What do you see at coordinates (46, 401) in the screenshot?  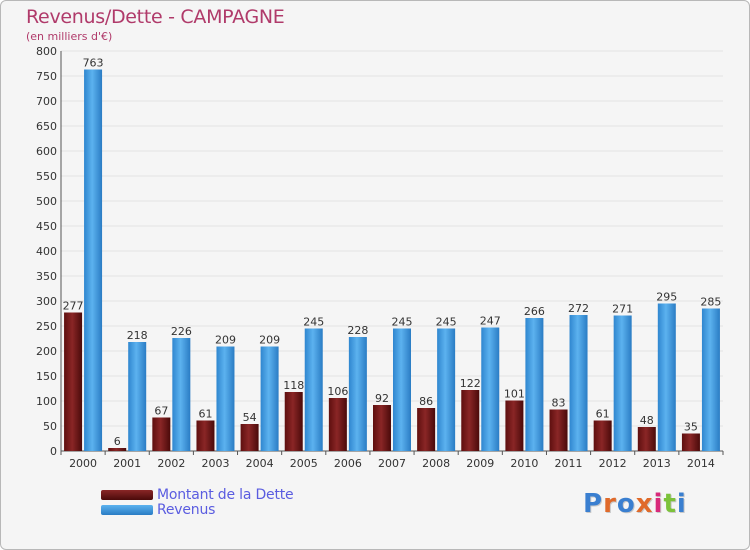 I see `y-tick-label: 100` at bounding box center [46, 401].